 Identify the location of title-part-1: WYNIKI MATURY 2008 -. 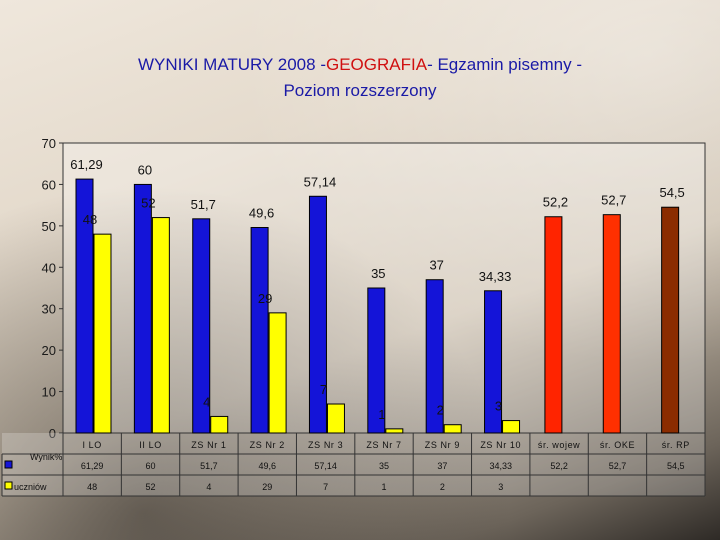
(231, 64).